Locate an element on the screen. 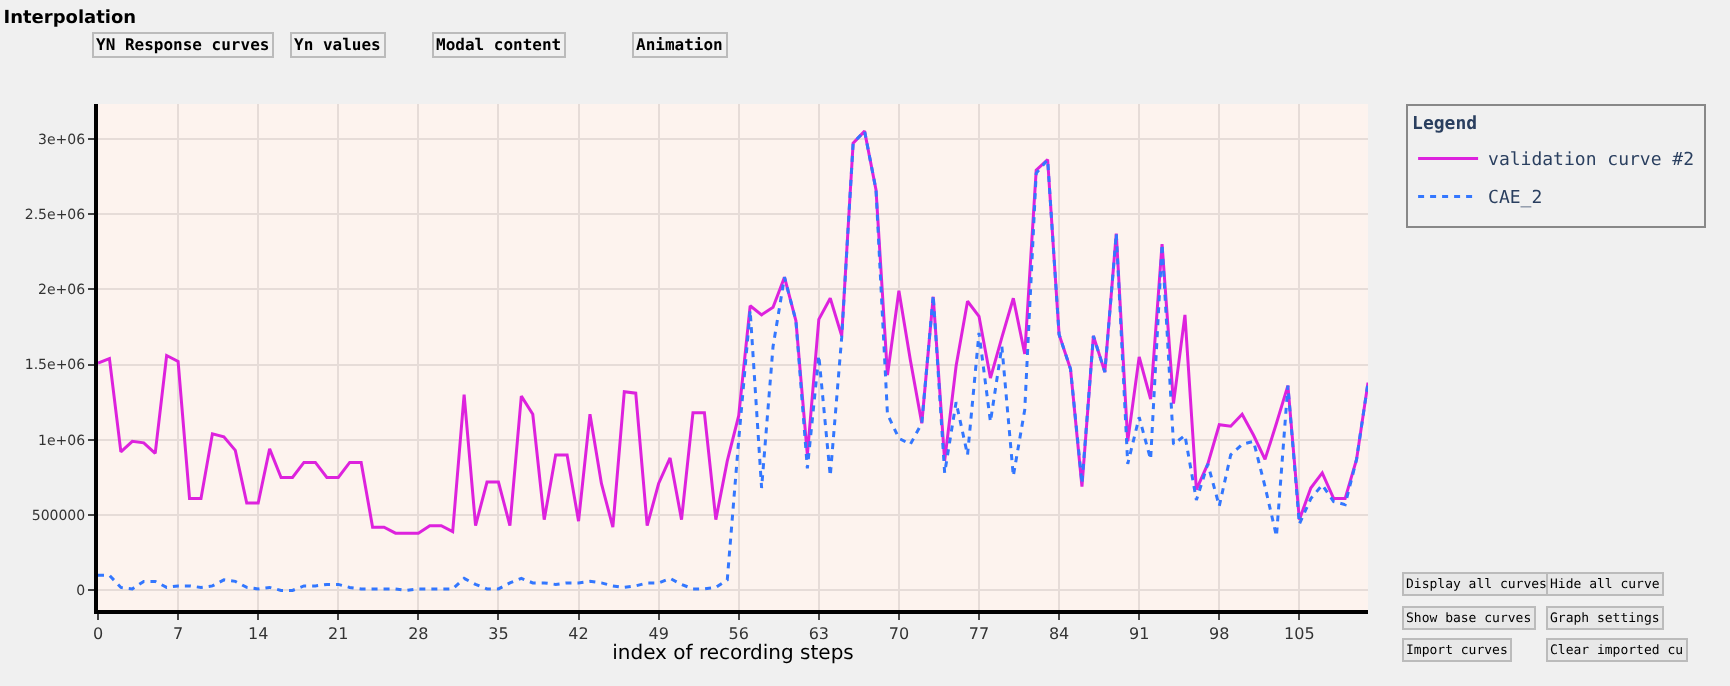 This screenshot has width=1730, height=686. chart-title: Interpolation is located at coordinates (70, 18).